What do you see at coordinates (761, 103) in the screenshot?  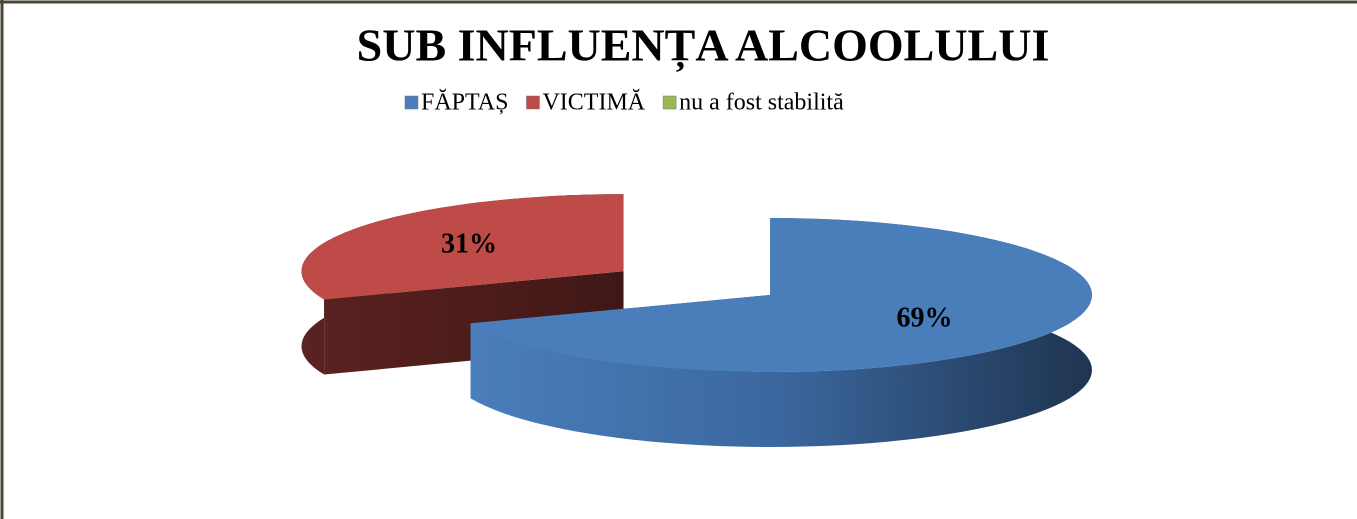 I see `legend-label: nu a fost stabilită` at bounding box center [761, 103].